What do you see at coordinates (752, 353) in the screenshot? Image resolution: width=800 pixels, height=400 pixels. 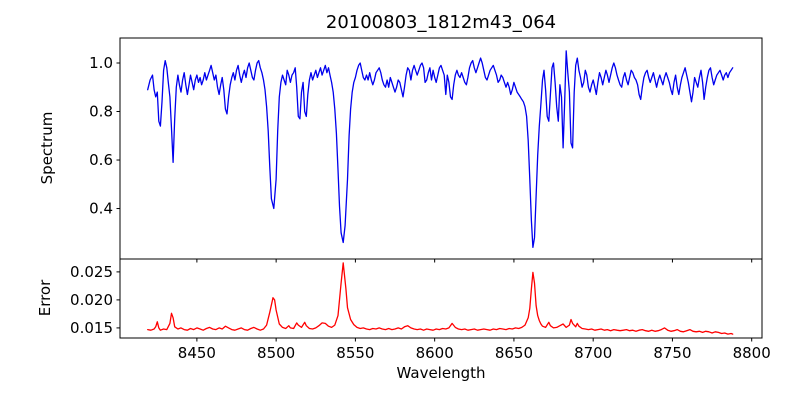 I see `x-tick-label: 8800` at bounding box center [752, 353].